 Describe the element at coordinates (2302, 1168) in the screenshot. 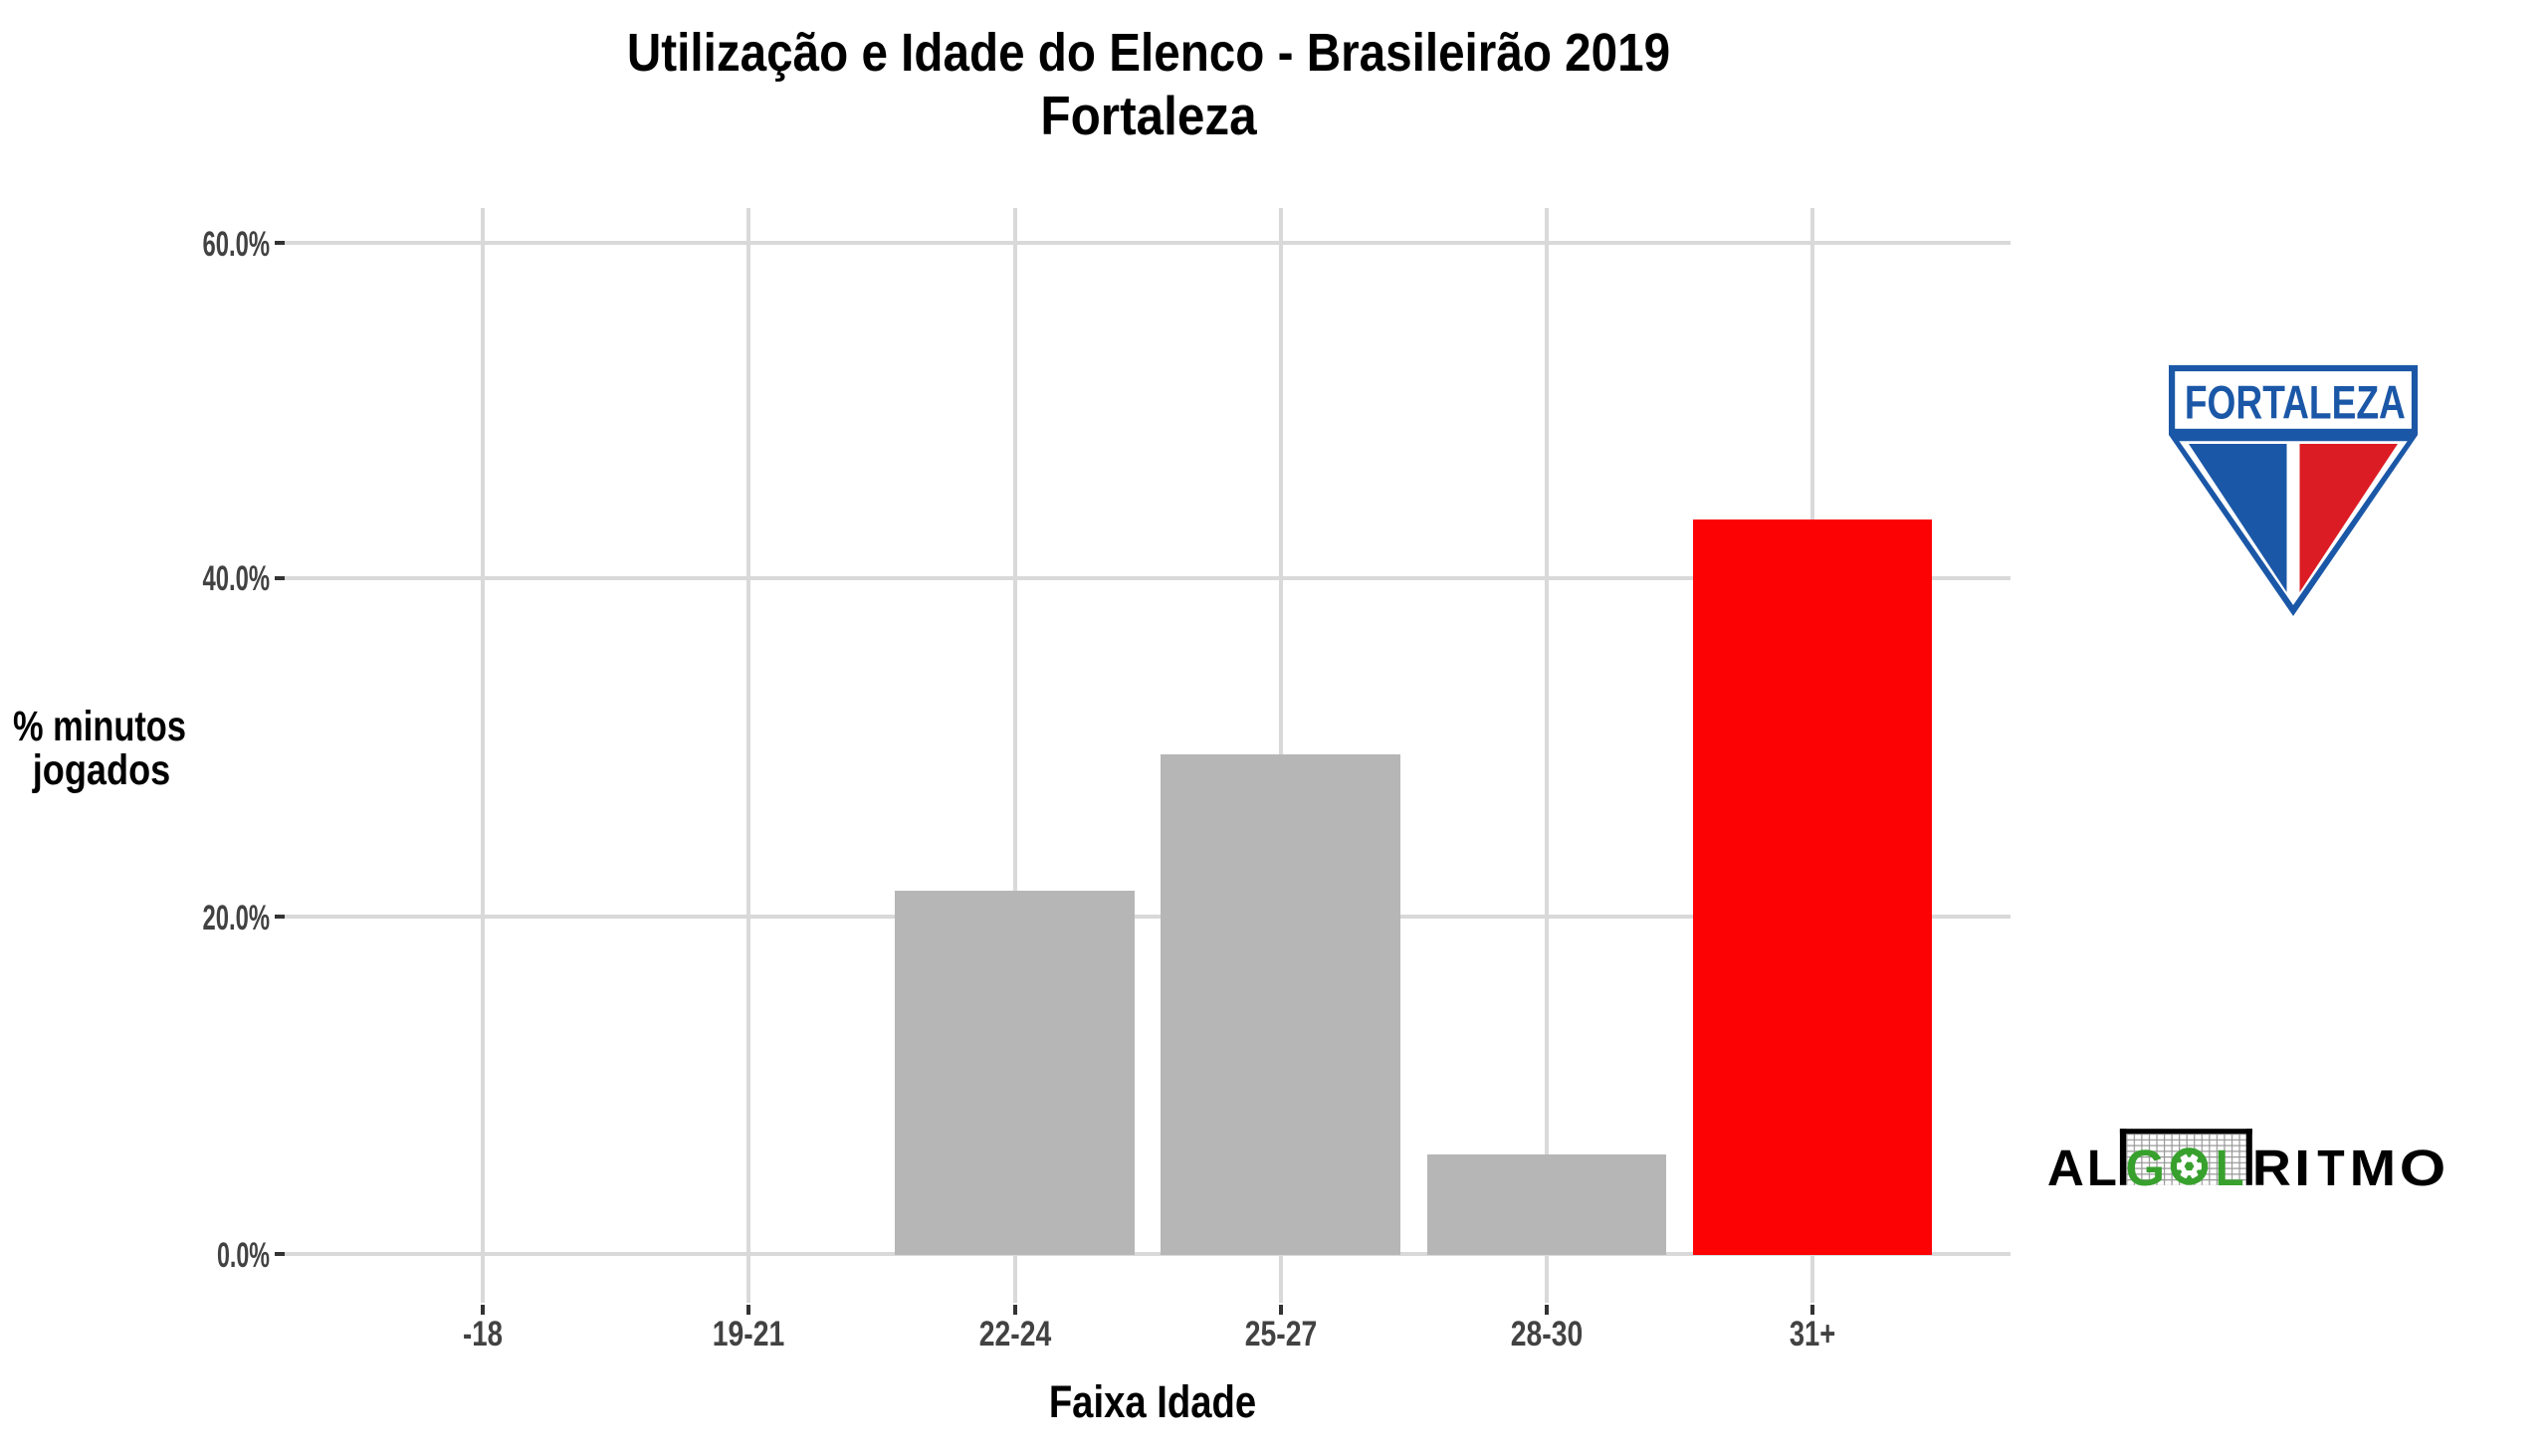

I see `svg-text: I` at that location.